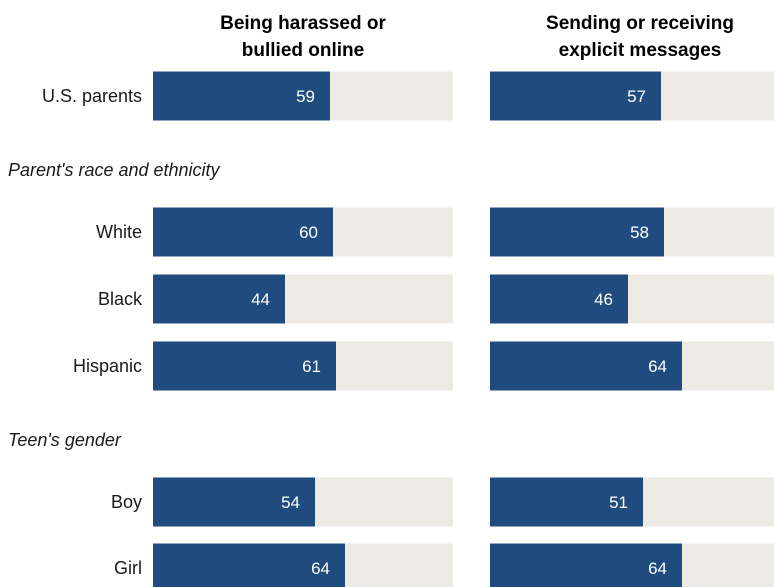 This screenshot has height=587, width=774. Describe the element at coordinates (128, 568) in the screenshot. I see `row-label: Girl` at that location.